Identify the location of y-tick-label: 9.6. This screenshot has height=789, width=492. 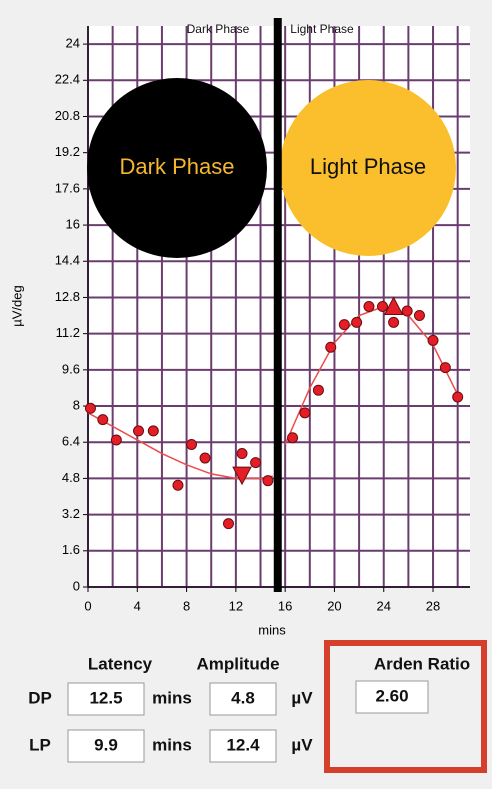
(71, 368).